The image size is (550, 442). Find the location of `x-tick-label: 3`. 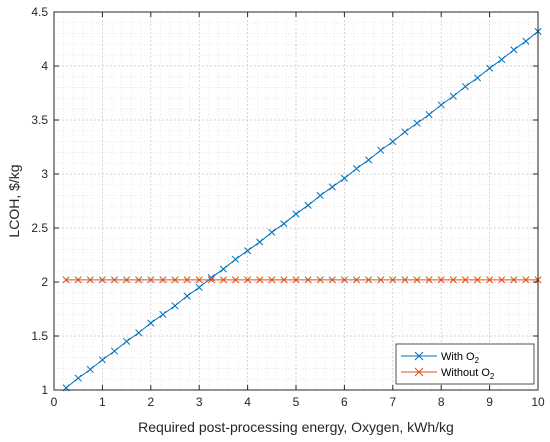

x-tick-label: 3 is located at coordinates (199, 402).